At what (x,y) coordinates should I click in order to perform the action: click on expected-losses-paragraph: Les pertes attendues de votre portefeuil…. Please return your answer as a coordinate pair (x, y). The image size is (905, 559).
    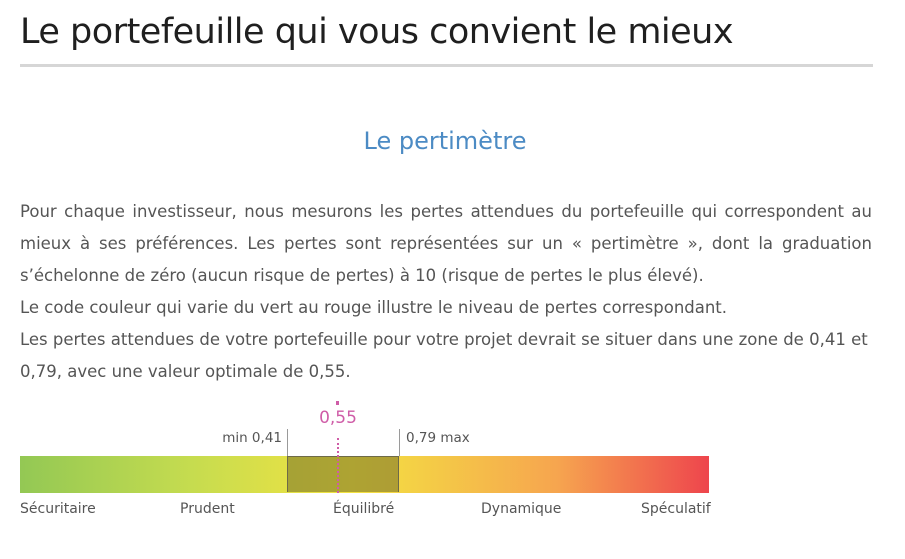
    Looking at the image, I should click on (444, 355).